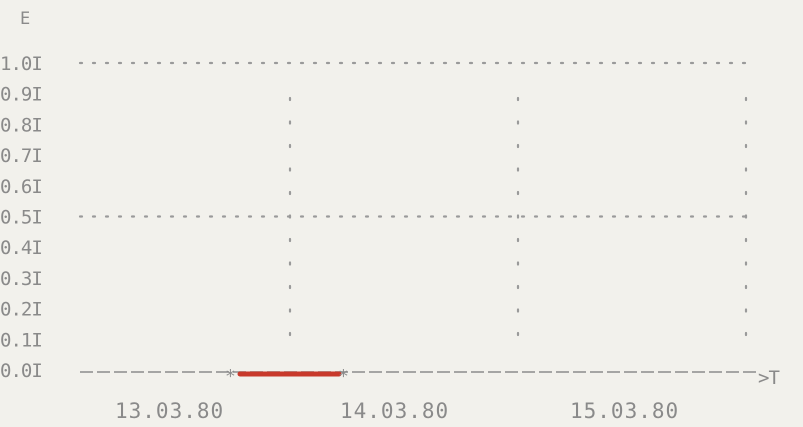 The width and height of the screenshot is (803, 427). What do you see at coordinates (21, 371) in the screenshot?
I see `y-tick-label: 0.0I` at bounding box center [21, 371].